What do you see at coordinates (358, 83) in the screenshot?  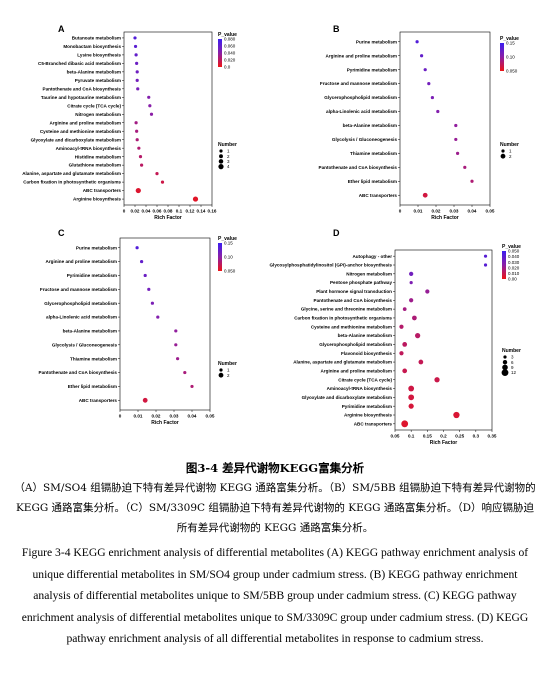 I see `category-label: Fructose and mannose metabolism` at bounding box center [358, 83].